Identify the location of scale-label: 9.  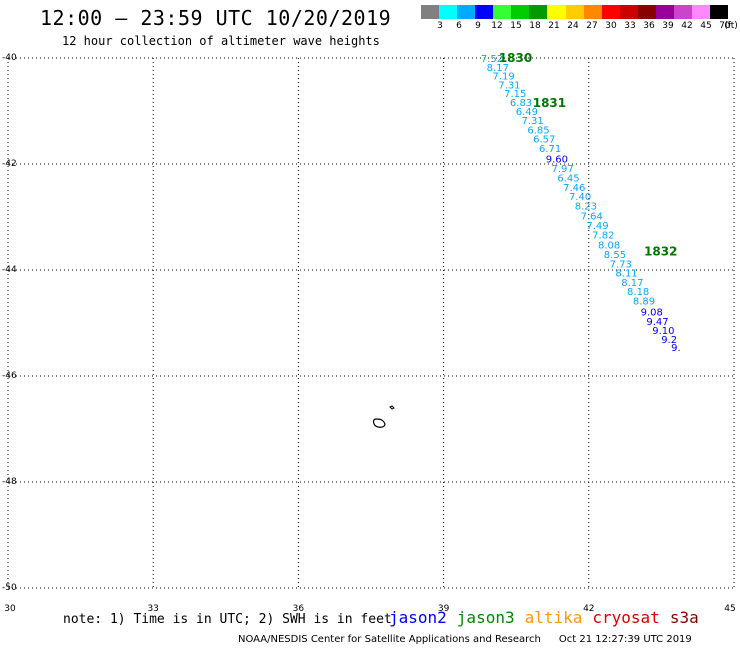
(478, 26).